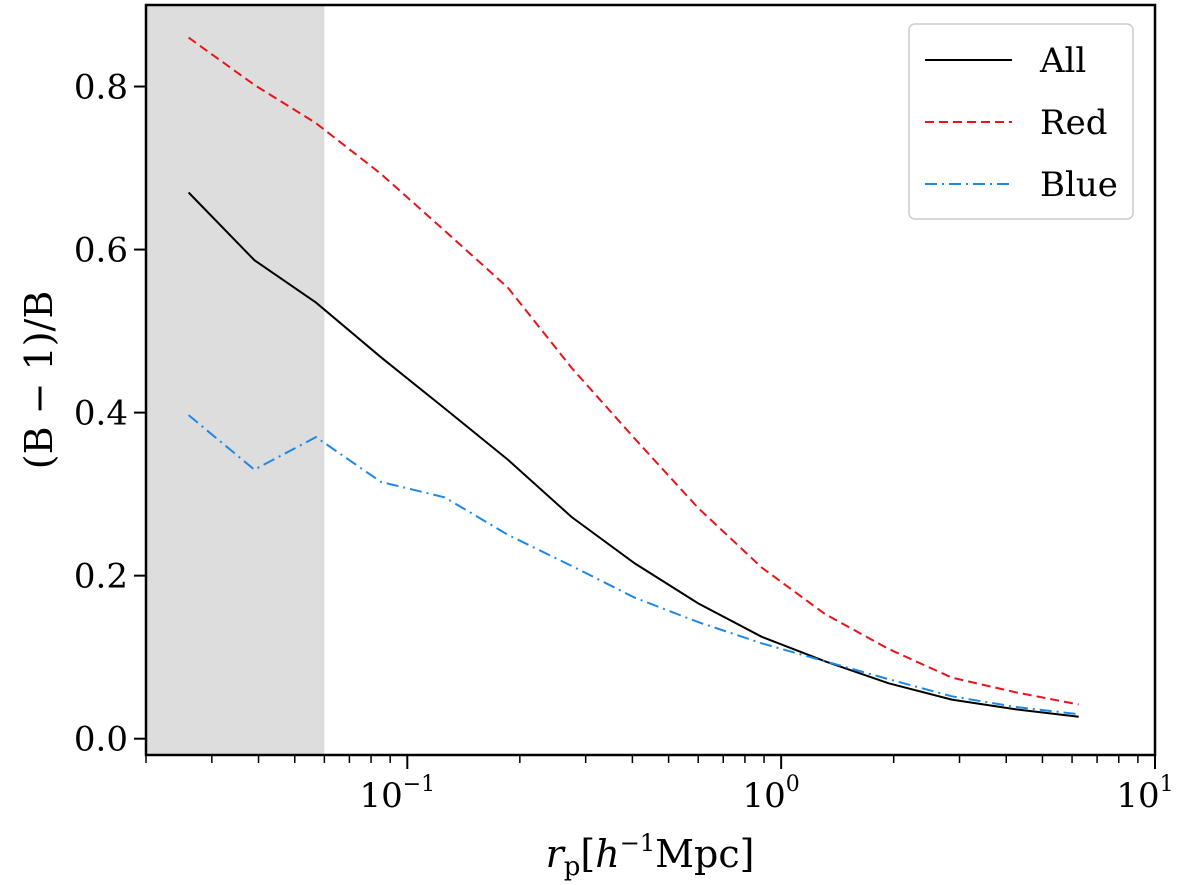 Image resolution: width=1200 pixels, height=885 pixels. What do you see at coordinates (1074, 123) in the screenshot?
I see `legend-label-red: Red` at bounding box center [1074, 123].